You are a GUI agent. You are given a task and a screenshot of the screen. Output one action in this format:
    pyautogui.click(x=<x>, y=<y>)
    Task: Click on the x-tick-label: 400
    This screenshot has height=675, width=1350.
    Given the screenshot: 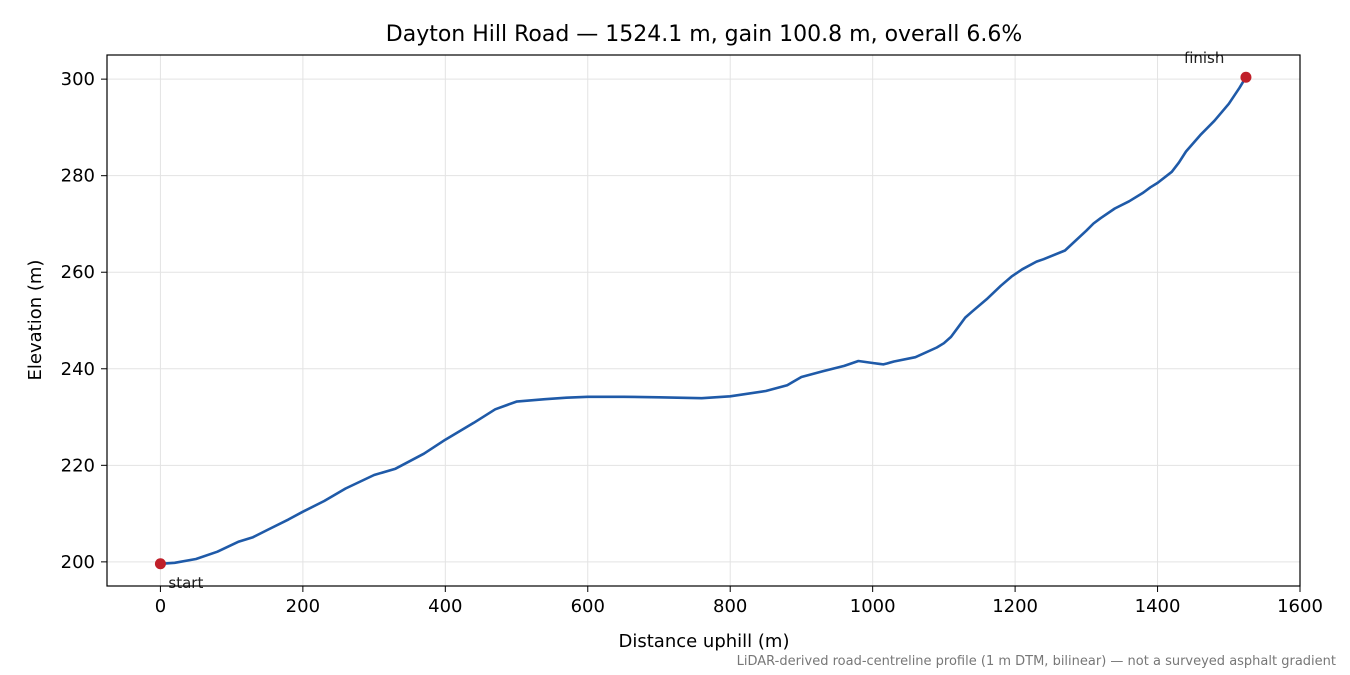 What is the action you would take?
    pyautogui.click(x=445, y=606)
    